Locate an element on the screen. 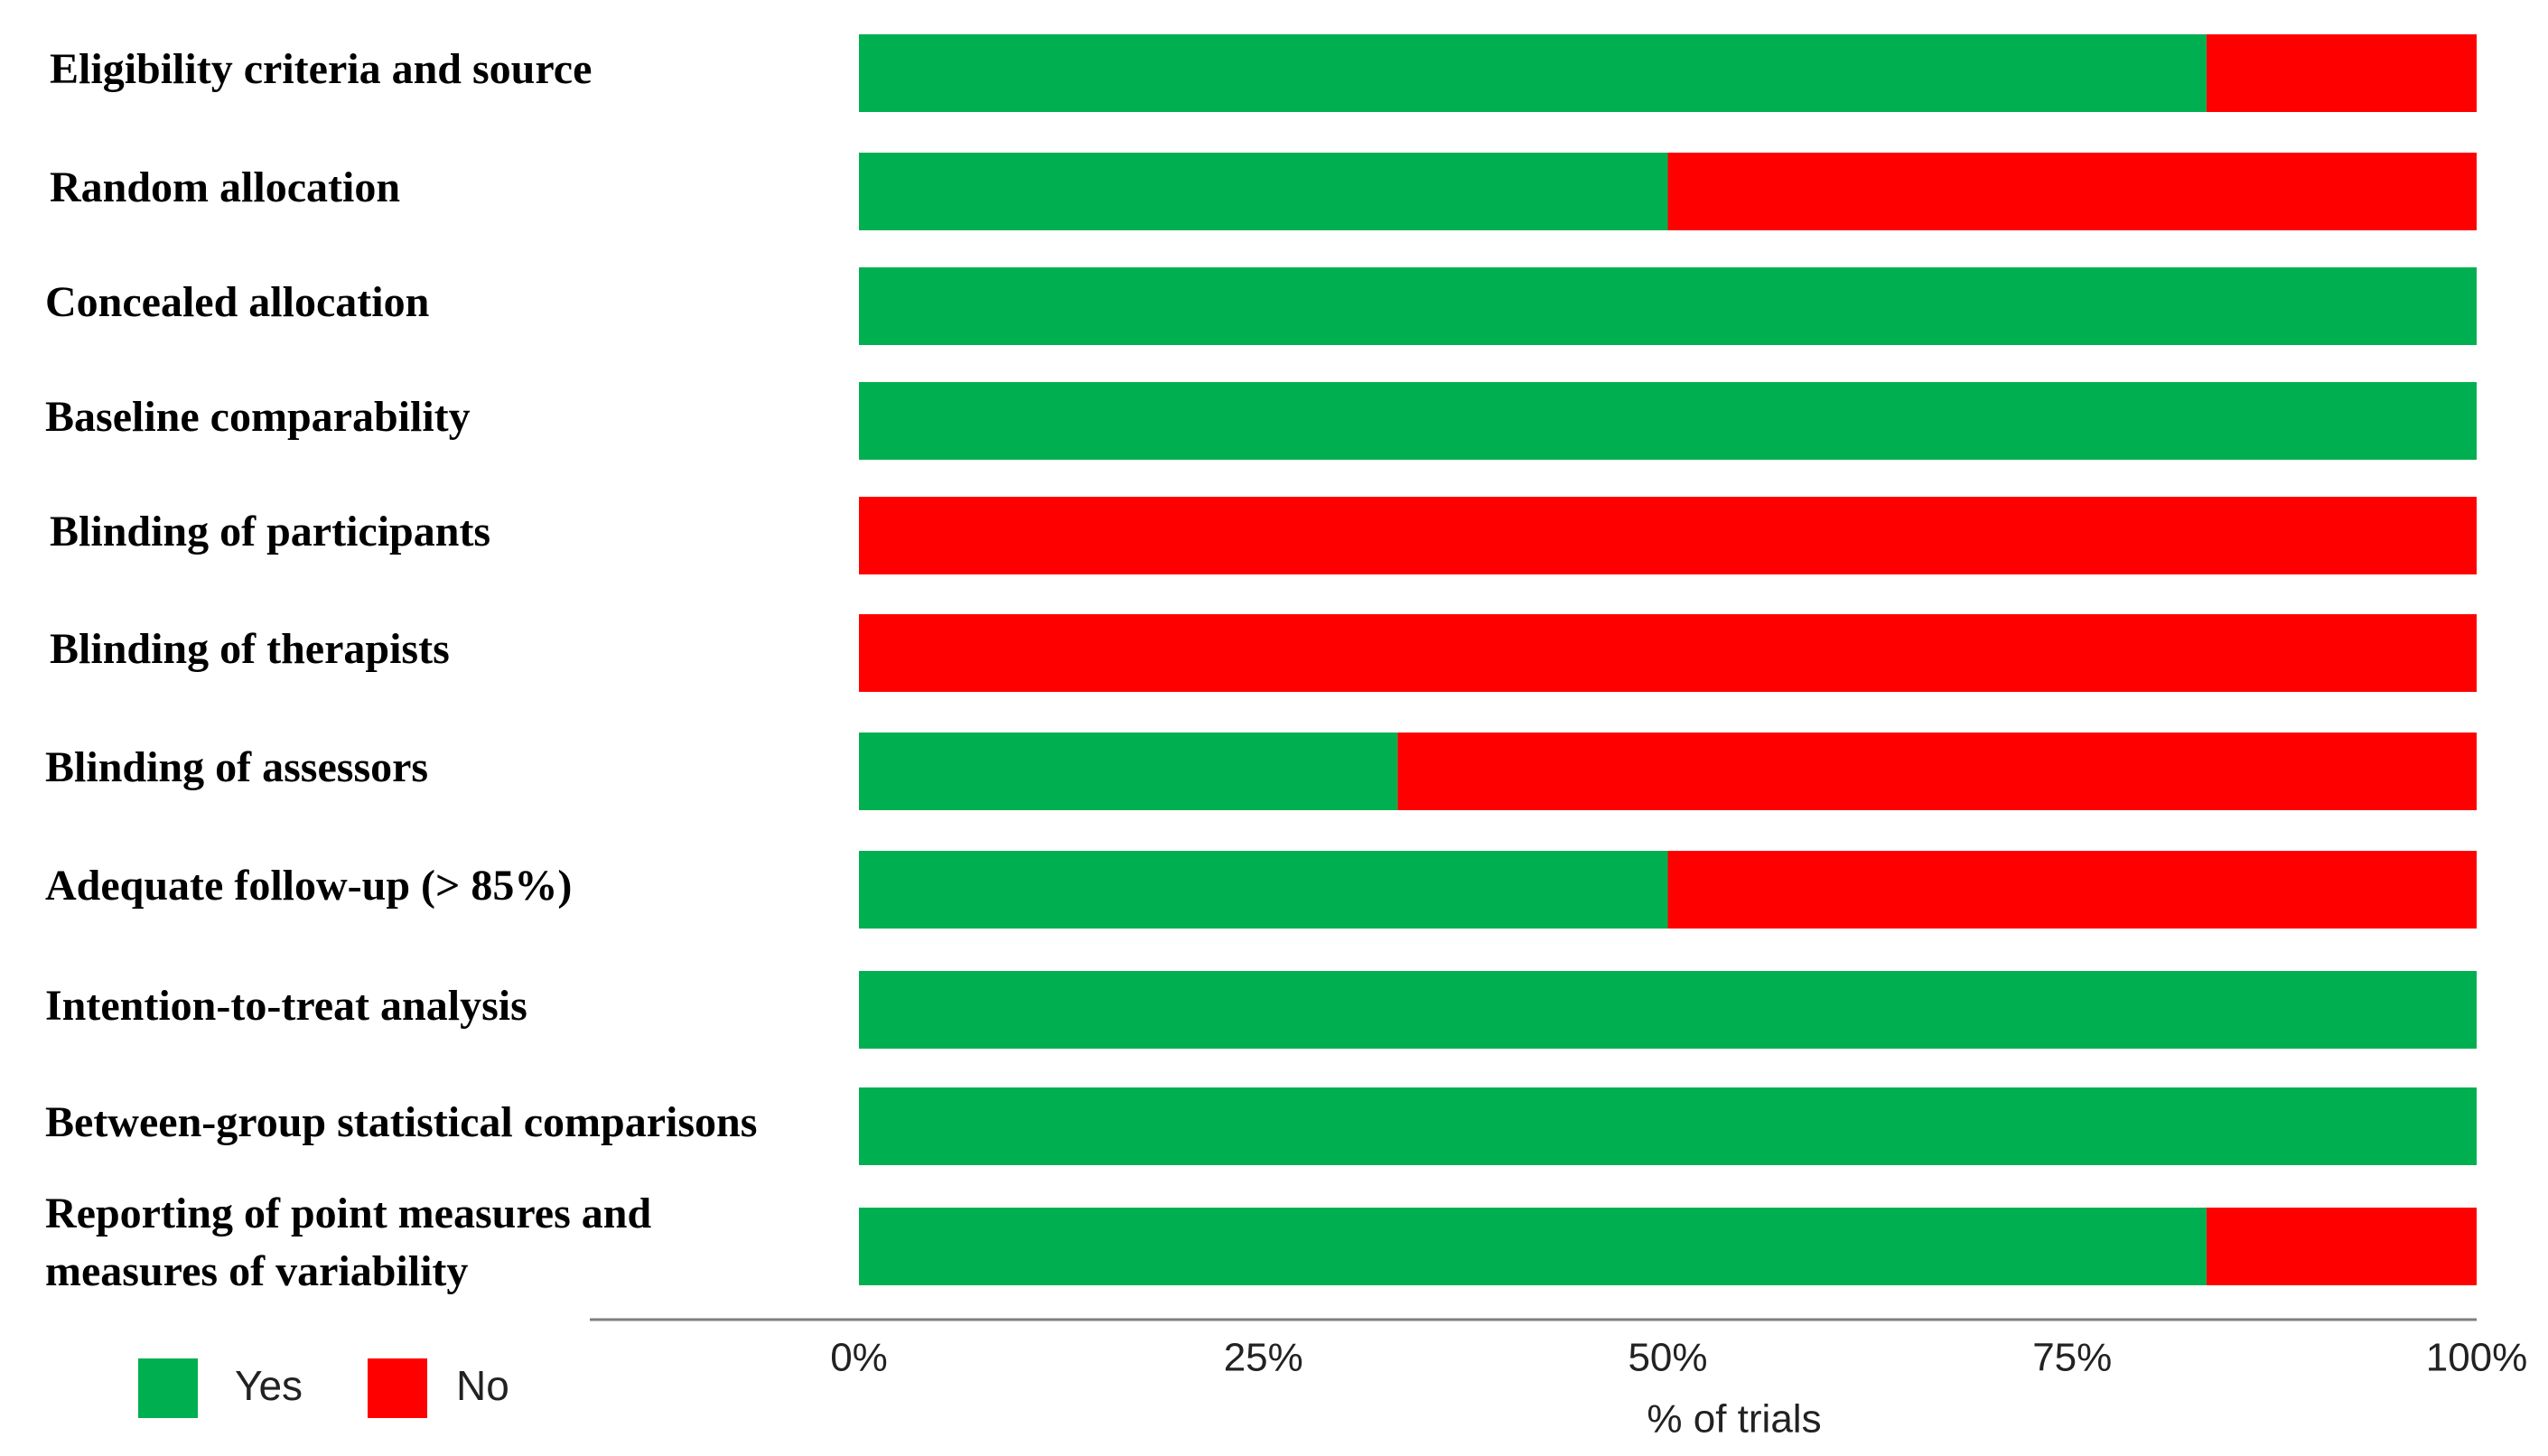 The image size is (2548, 1456). legend-swatch-yes is located at coordinates (168, 1388).